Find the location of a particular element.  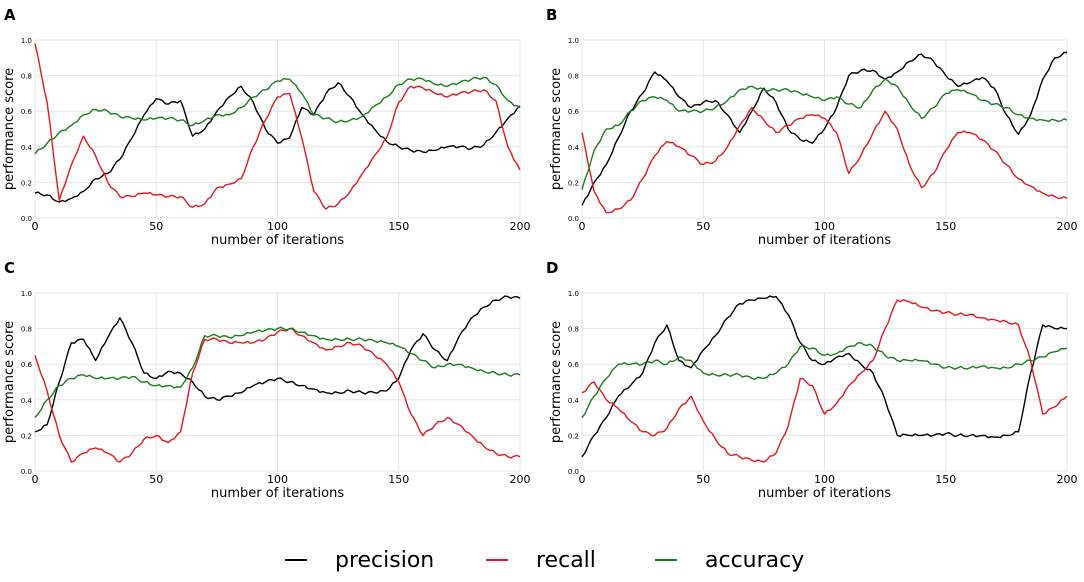

panel-a-ytick-label: 0.6 is located at coordinates (27, 112).